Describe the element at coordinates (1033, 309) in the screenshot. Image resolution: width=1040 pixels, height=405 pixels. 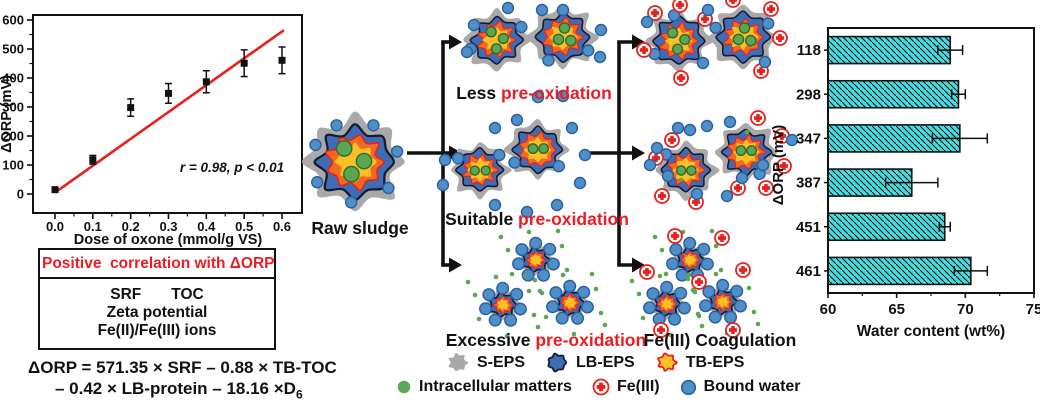
I see `bar-xtick: 75` at that location.